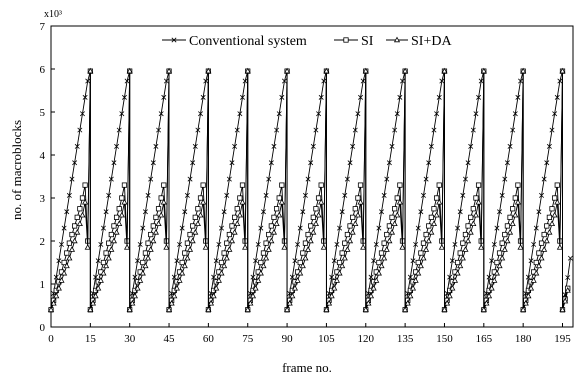  Describe the element at coordinates (51, 339) in the screenshot. I see `x-tick-label: 0` at that location.